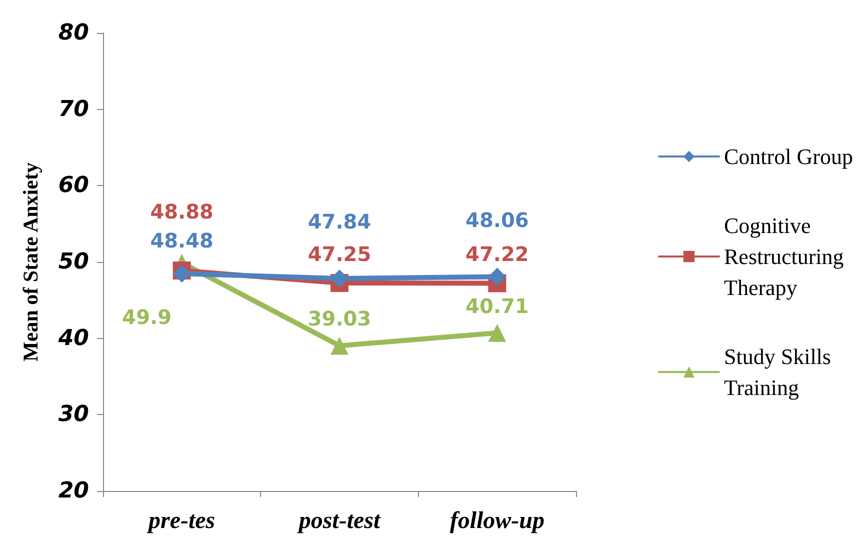  Describe the element at coordinates (73, 109) in the screenshot. I see `y-tick-label: 70` at that location.